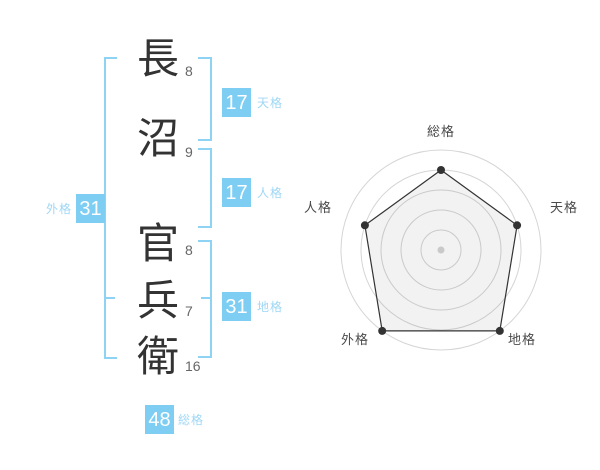  I want to click on gaikaku-bracket-mid-tick, so click(109, 298).